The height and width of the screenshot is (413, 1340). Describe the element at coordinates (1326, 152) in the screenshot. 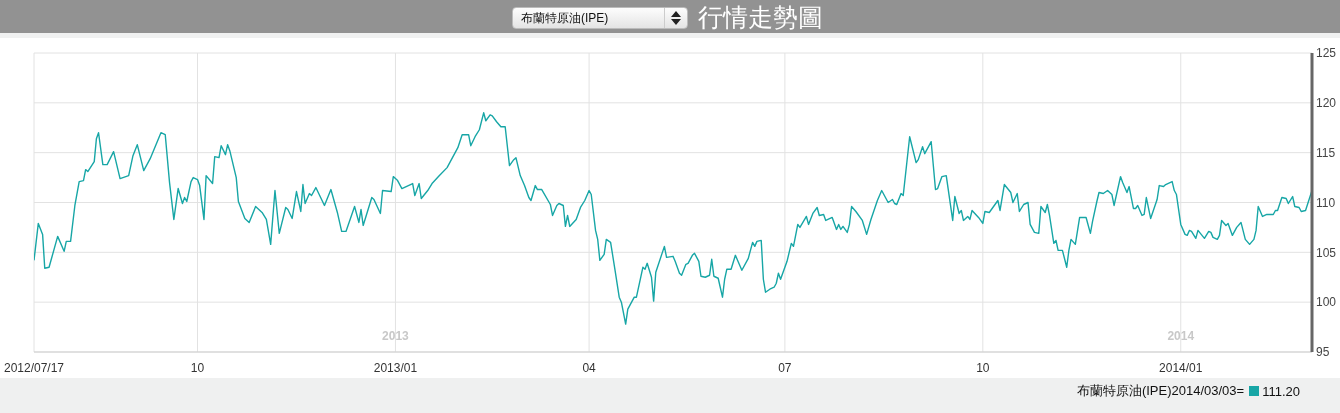

I see `y-tick-label: 115` at that location.